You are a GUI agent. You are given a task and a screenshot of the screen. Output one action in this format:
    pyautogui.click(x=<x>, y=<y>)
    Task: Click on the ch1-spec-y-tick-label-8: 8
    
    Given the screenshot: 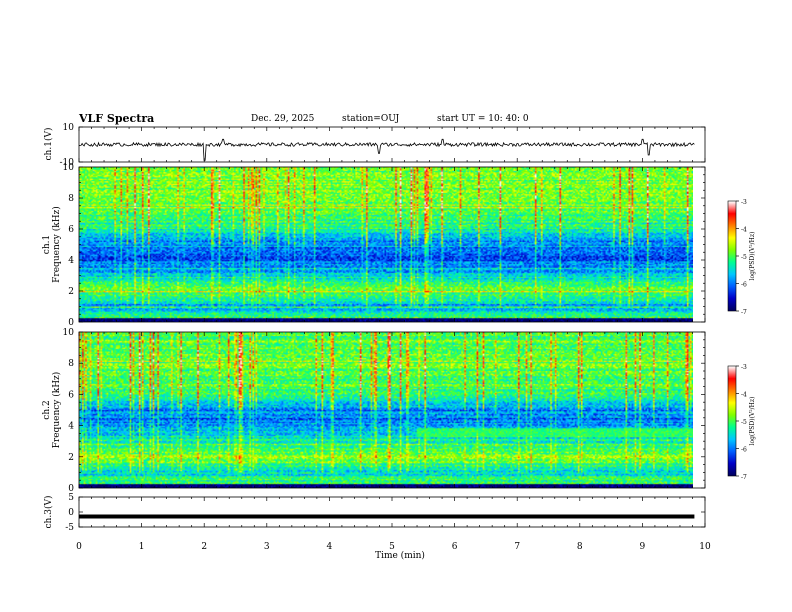 What is the action you would take?
    pyautogui.click(x=71, y=199)
    